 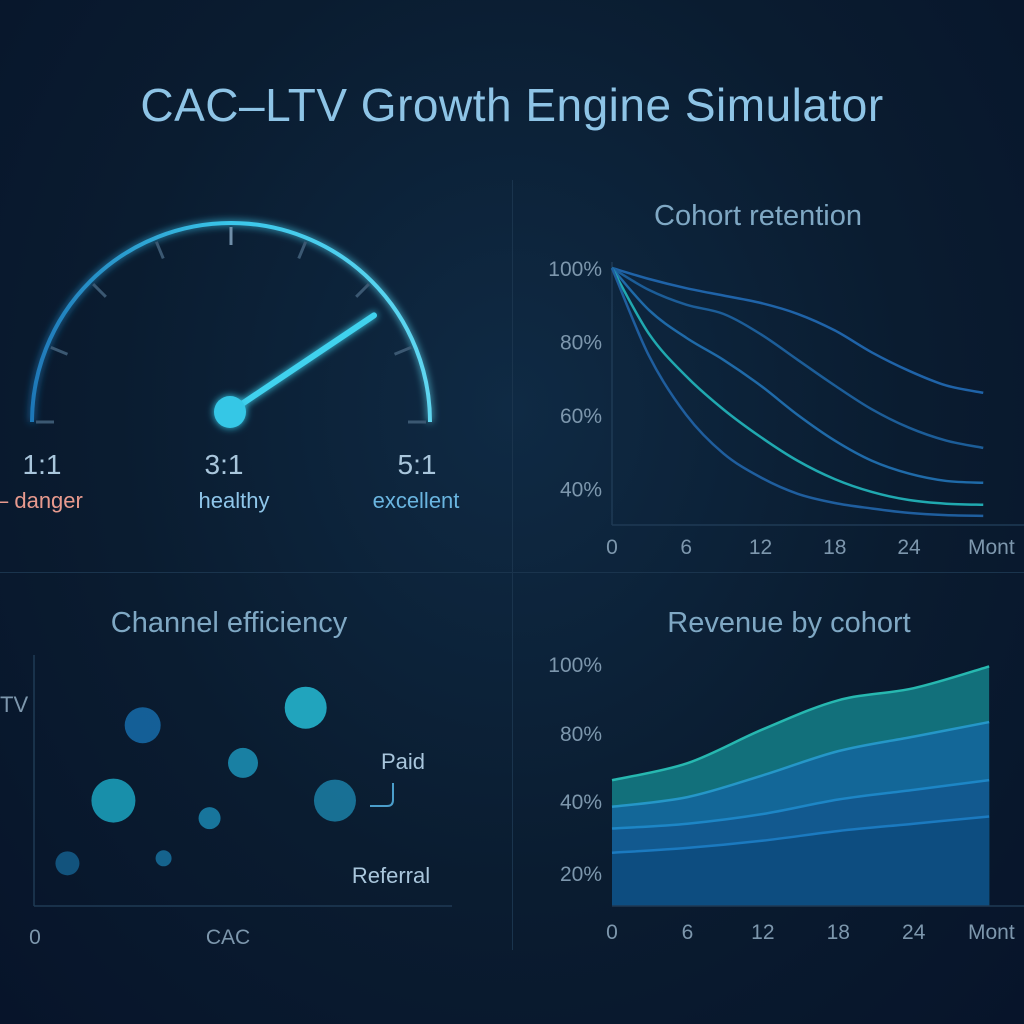 What do you see at coordinates (581, 342) in the screenshot?
I see `retention-y-tick: 80%` at bounding box center [581, 342].